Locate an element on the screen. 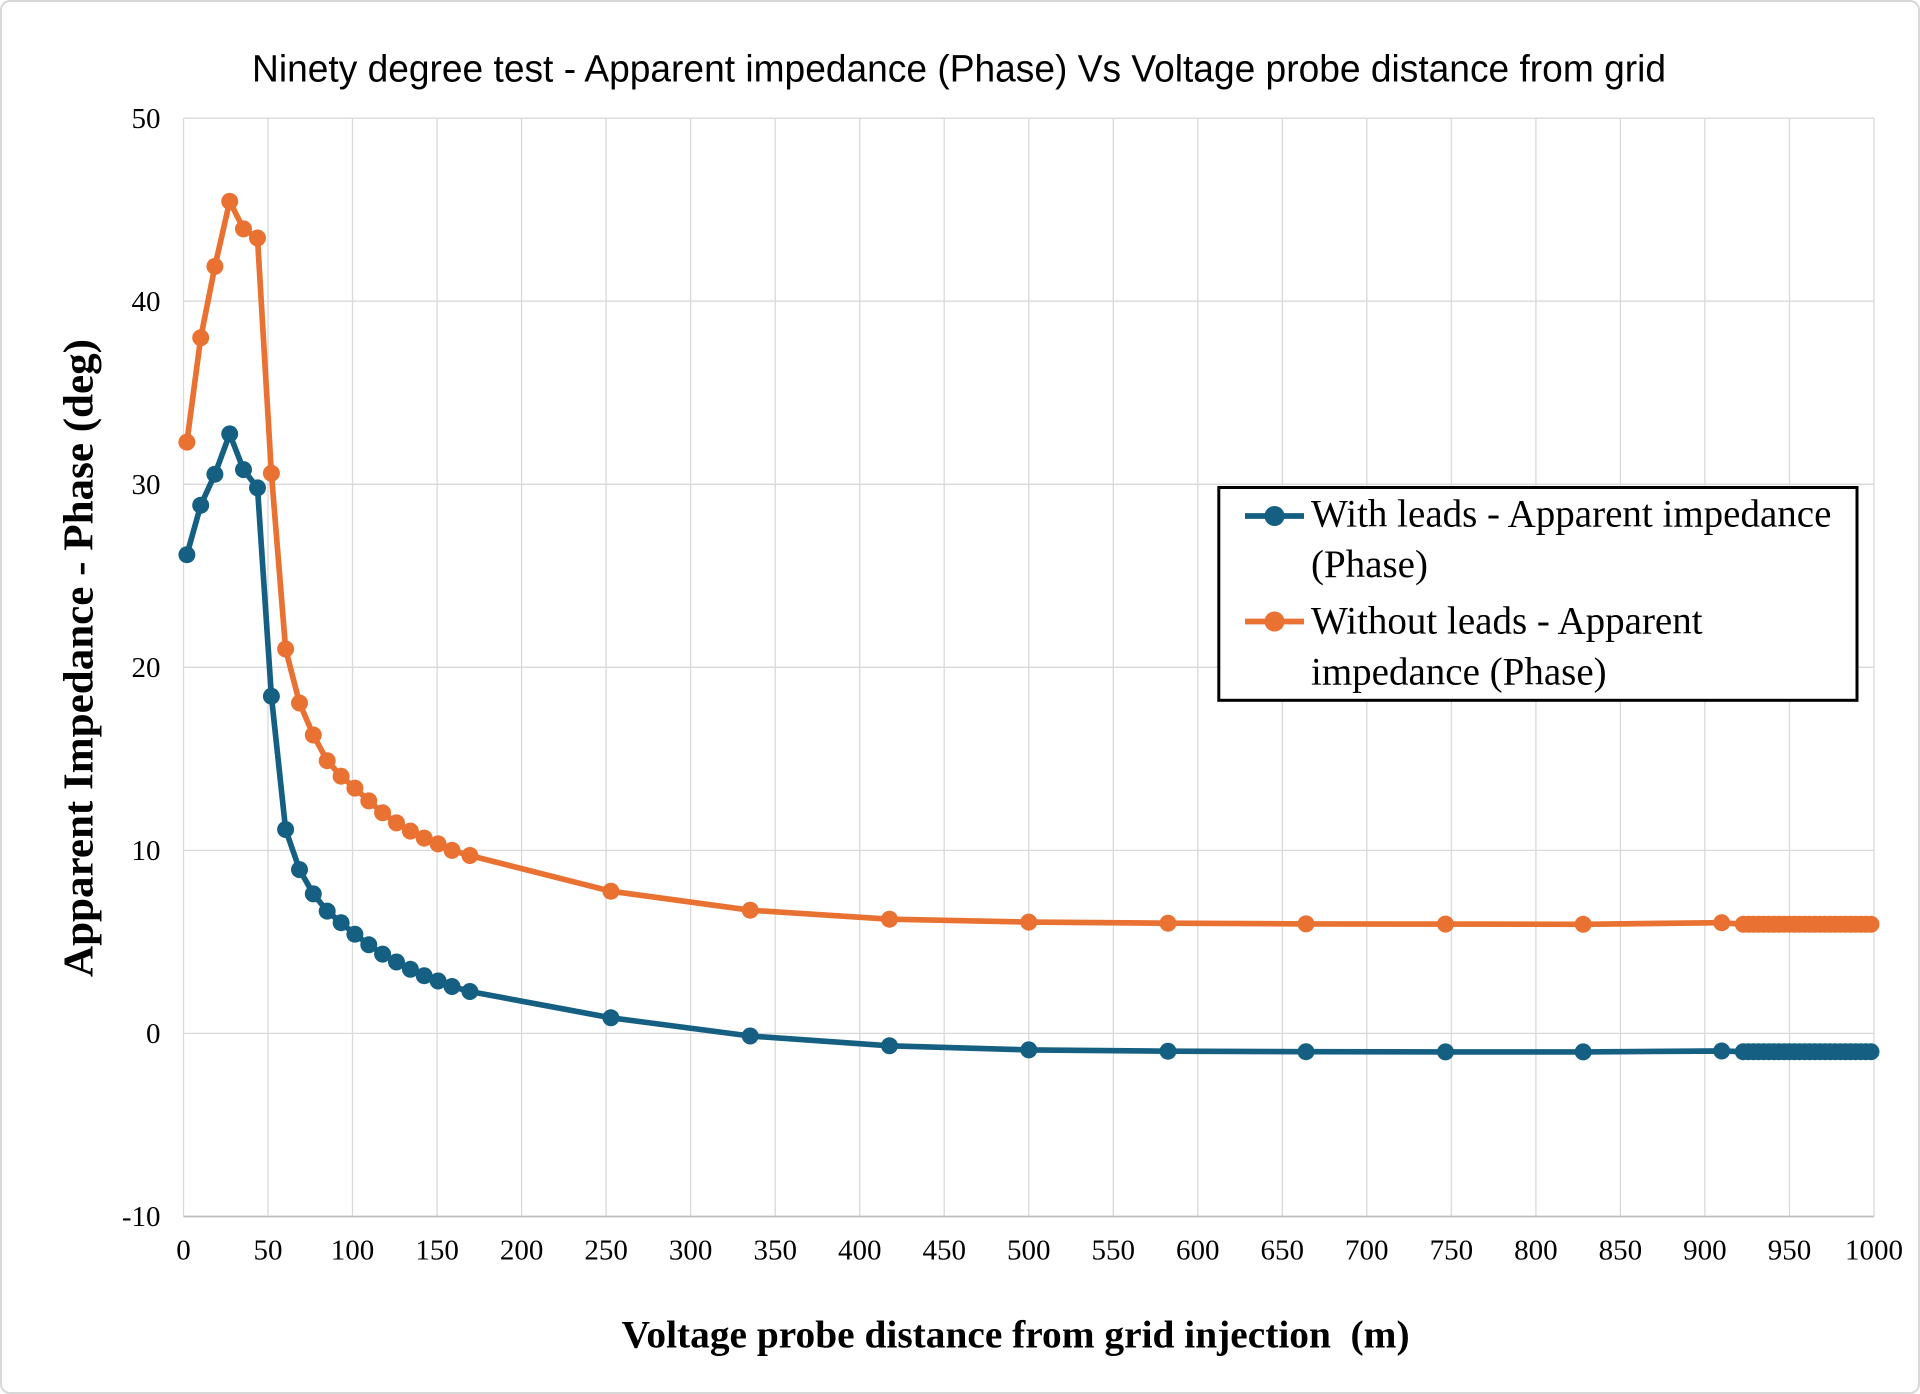 The height and width of the screenshot is (1394, 1920). svg-text: impedance (Phase) is located at coordinates (1459, 672).